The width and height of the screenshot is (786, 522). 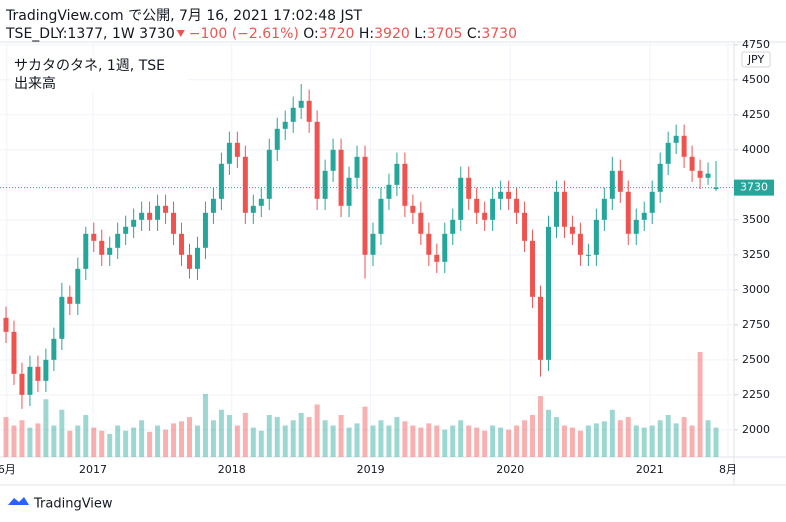 What do you see at coordinates (89, 66) in the screenshot?
I see `legend-title: サカタのタネ, 1週, TSE` at bounding box center [89, 66].